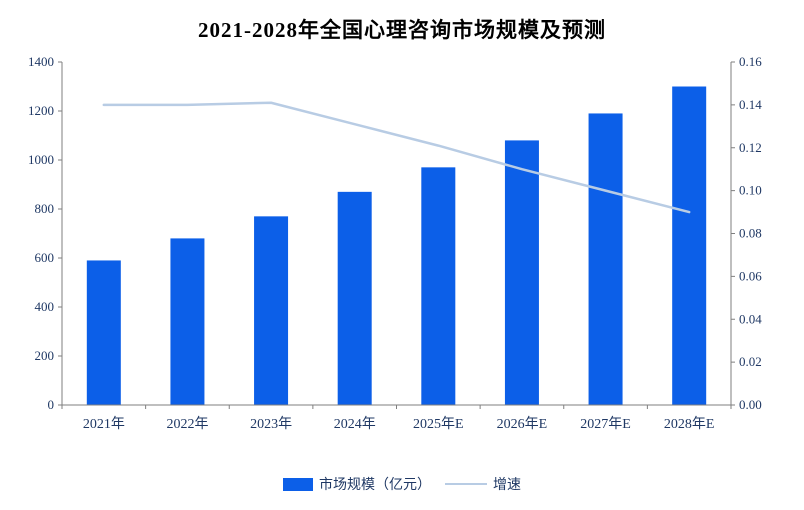 Image resolution: width=804 pixels, height=510 pixels. What do you see at coordinates (750, 104) in the screenshot?
I see `right-axis-tick-label: 0.14` at bounding box center [750, 104].